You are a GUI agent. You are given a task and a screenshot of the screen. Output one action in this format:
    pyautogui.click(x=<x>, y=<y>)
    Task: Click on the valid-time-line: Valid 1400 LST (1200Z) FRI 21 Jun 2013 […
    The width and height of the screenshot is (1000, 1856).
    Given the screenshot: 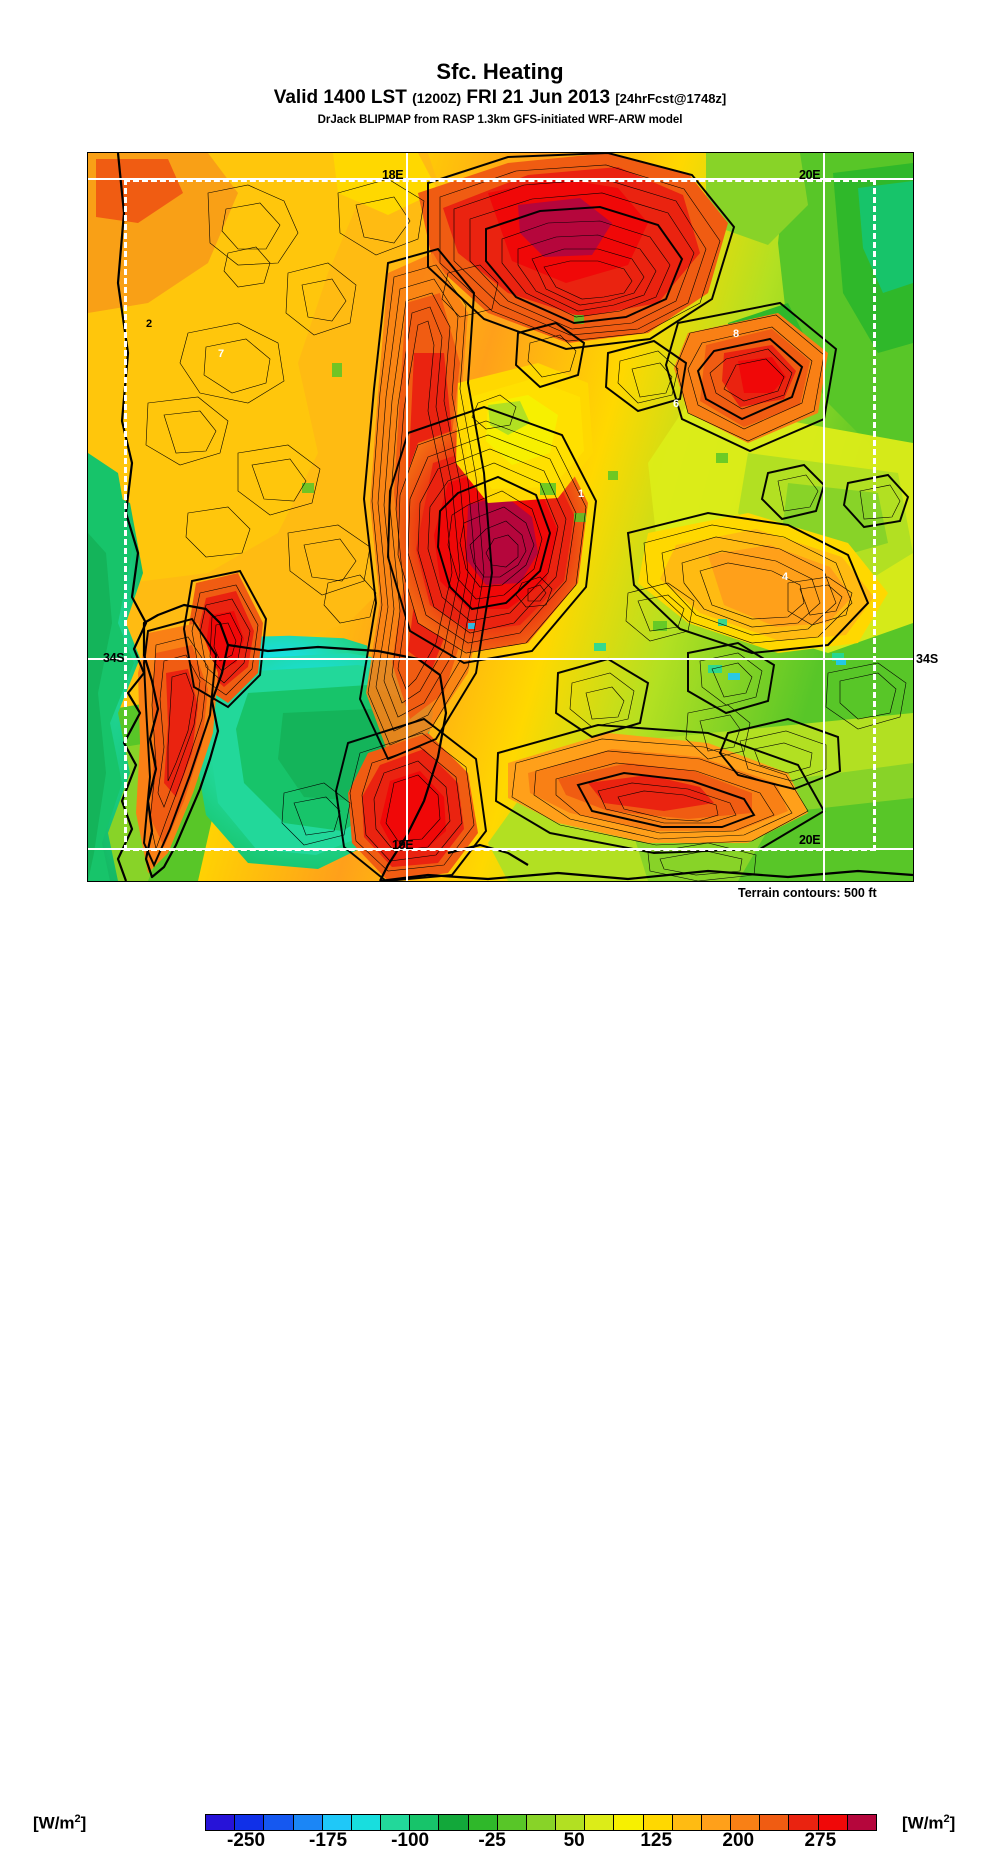 What is the action you would take?
    pyautogui.click(x=500, y=98)
    